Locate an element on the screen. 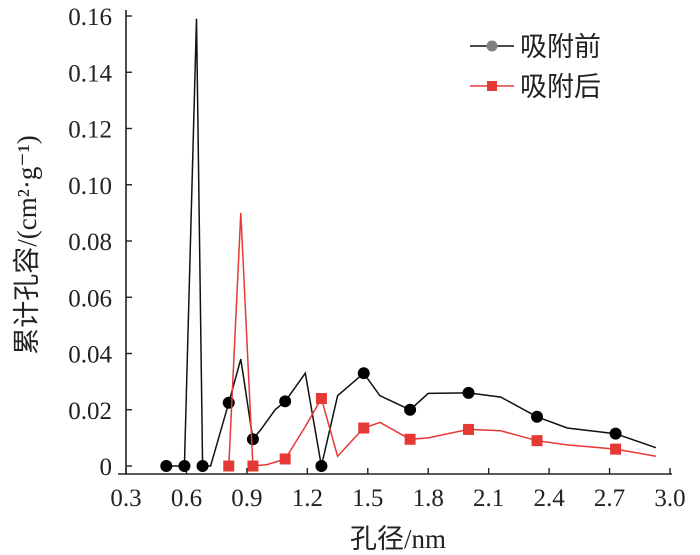 The width and height of the screenshot is (700, 555). y-tick-label: 0.04 is located at coordinates (90, 355).